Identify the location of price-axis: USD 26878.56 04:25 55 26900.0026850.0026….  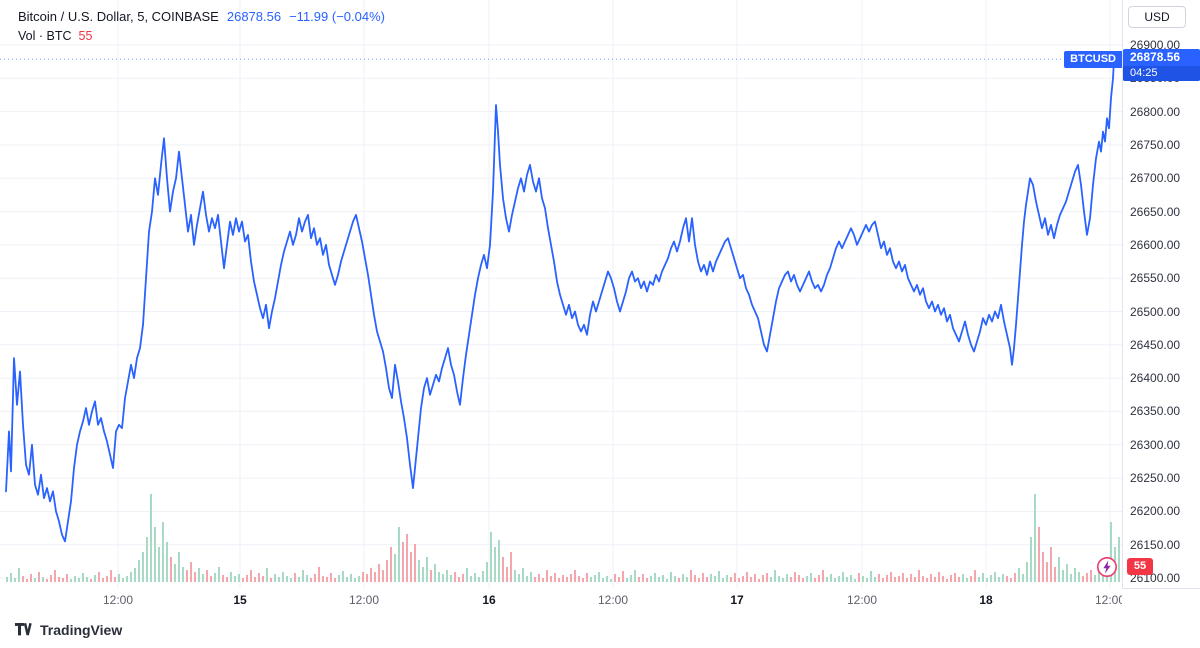
(1161, 294).